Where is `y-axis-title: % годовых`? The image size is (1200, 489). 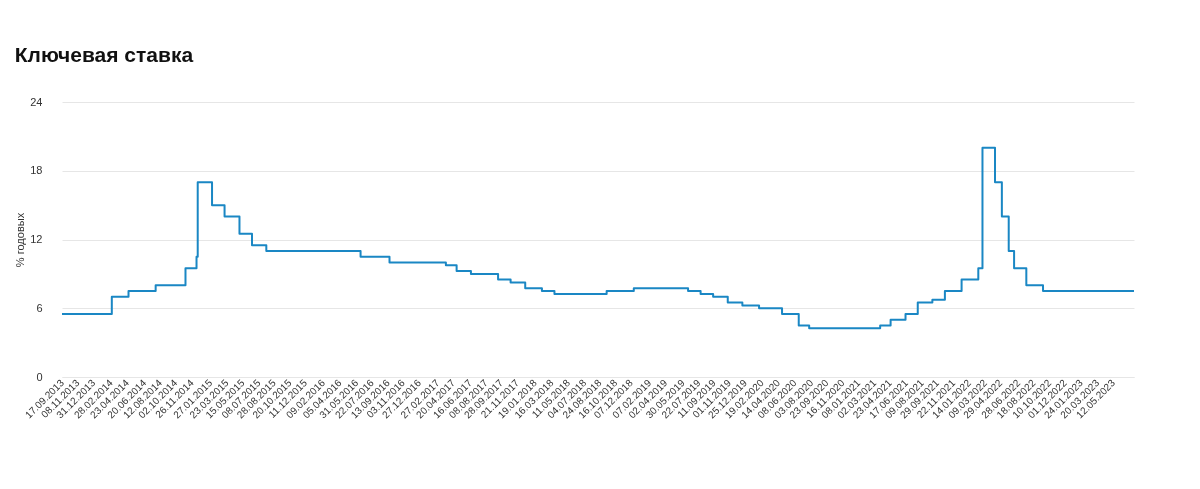
y-axis-title: % годовых is located at coordinates (20, 240).